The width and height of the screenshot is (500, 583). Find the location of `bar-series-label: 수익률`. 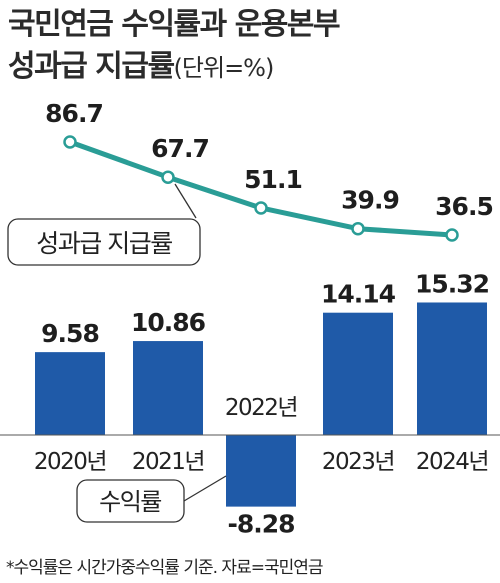

bar-series-label: 수익률 is located at coordinates (130, 502).